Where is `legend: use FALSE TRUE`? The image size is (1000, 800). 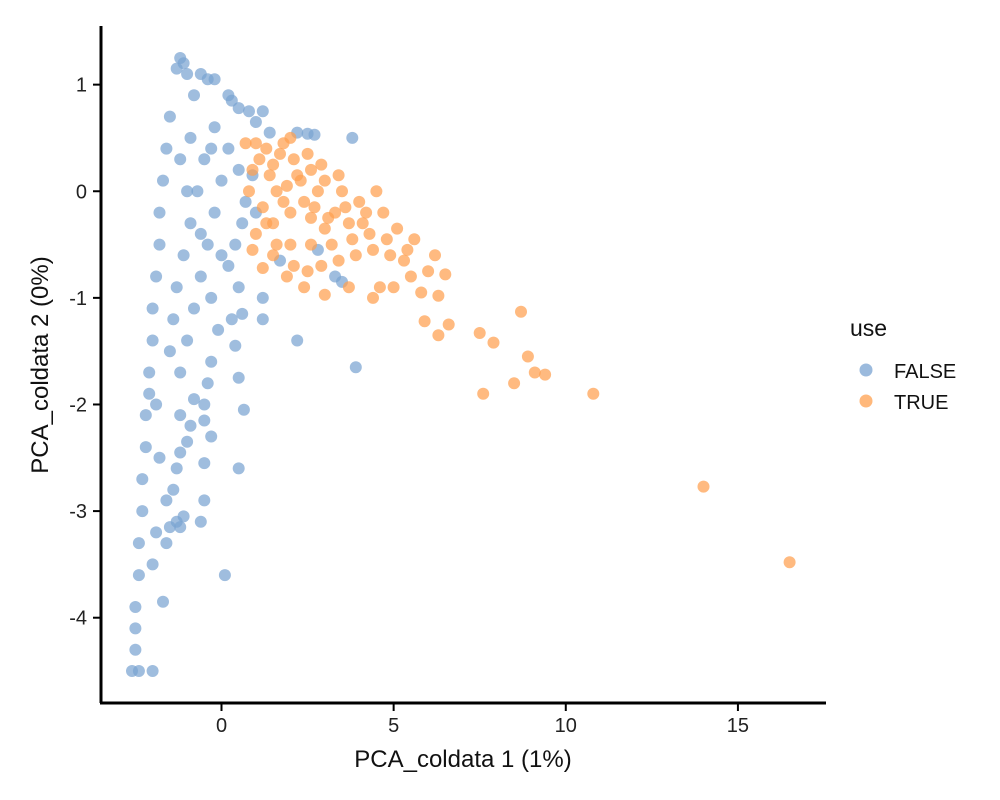
legend: use FALSE TRUE is located at coordinates (903, 364).